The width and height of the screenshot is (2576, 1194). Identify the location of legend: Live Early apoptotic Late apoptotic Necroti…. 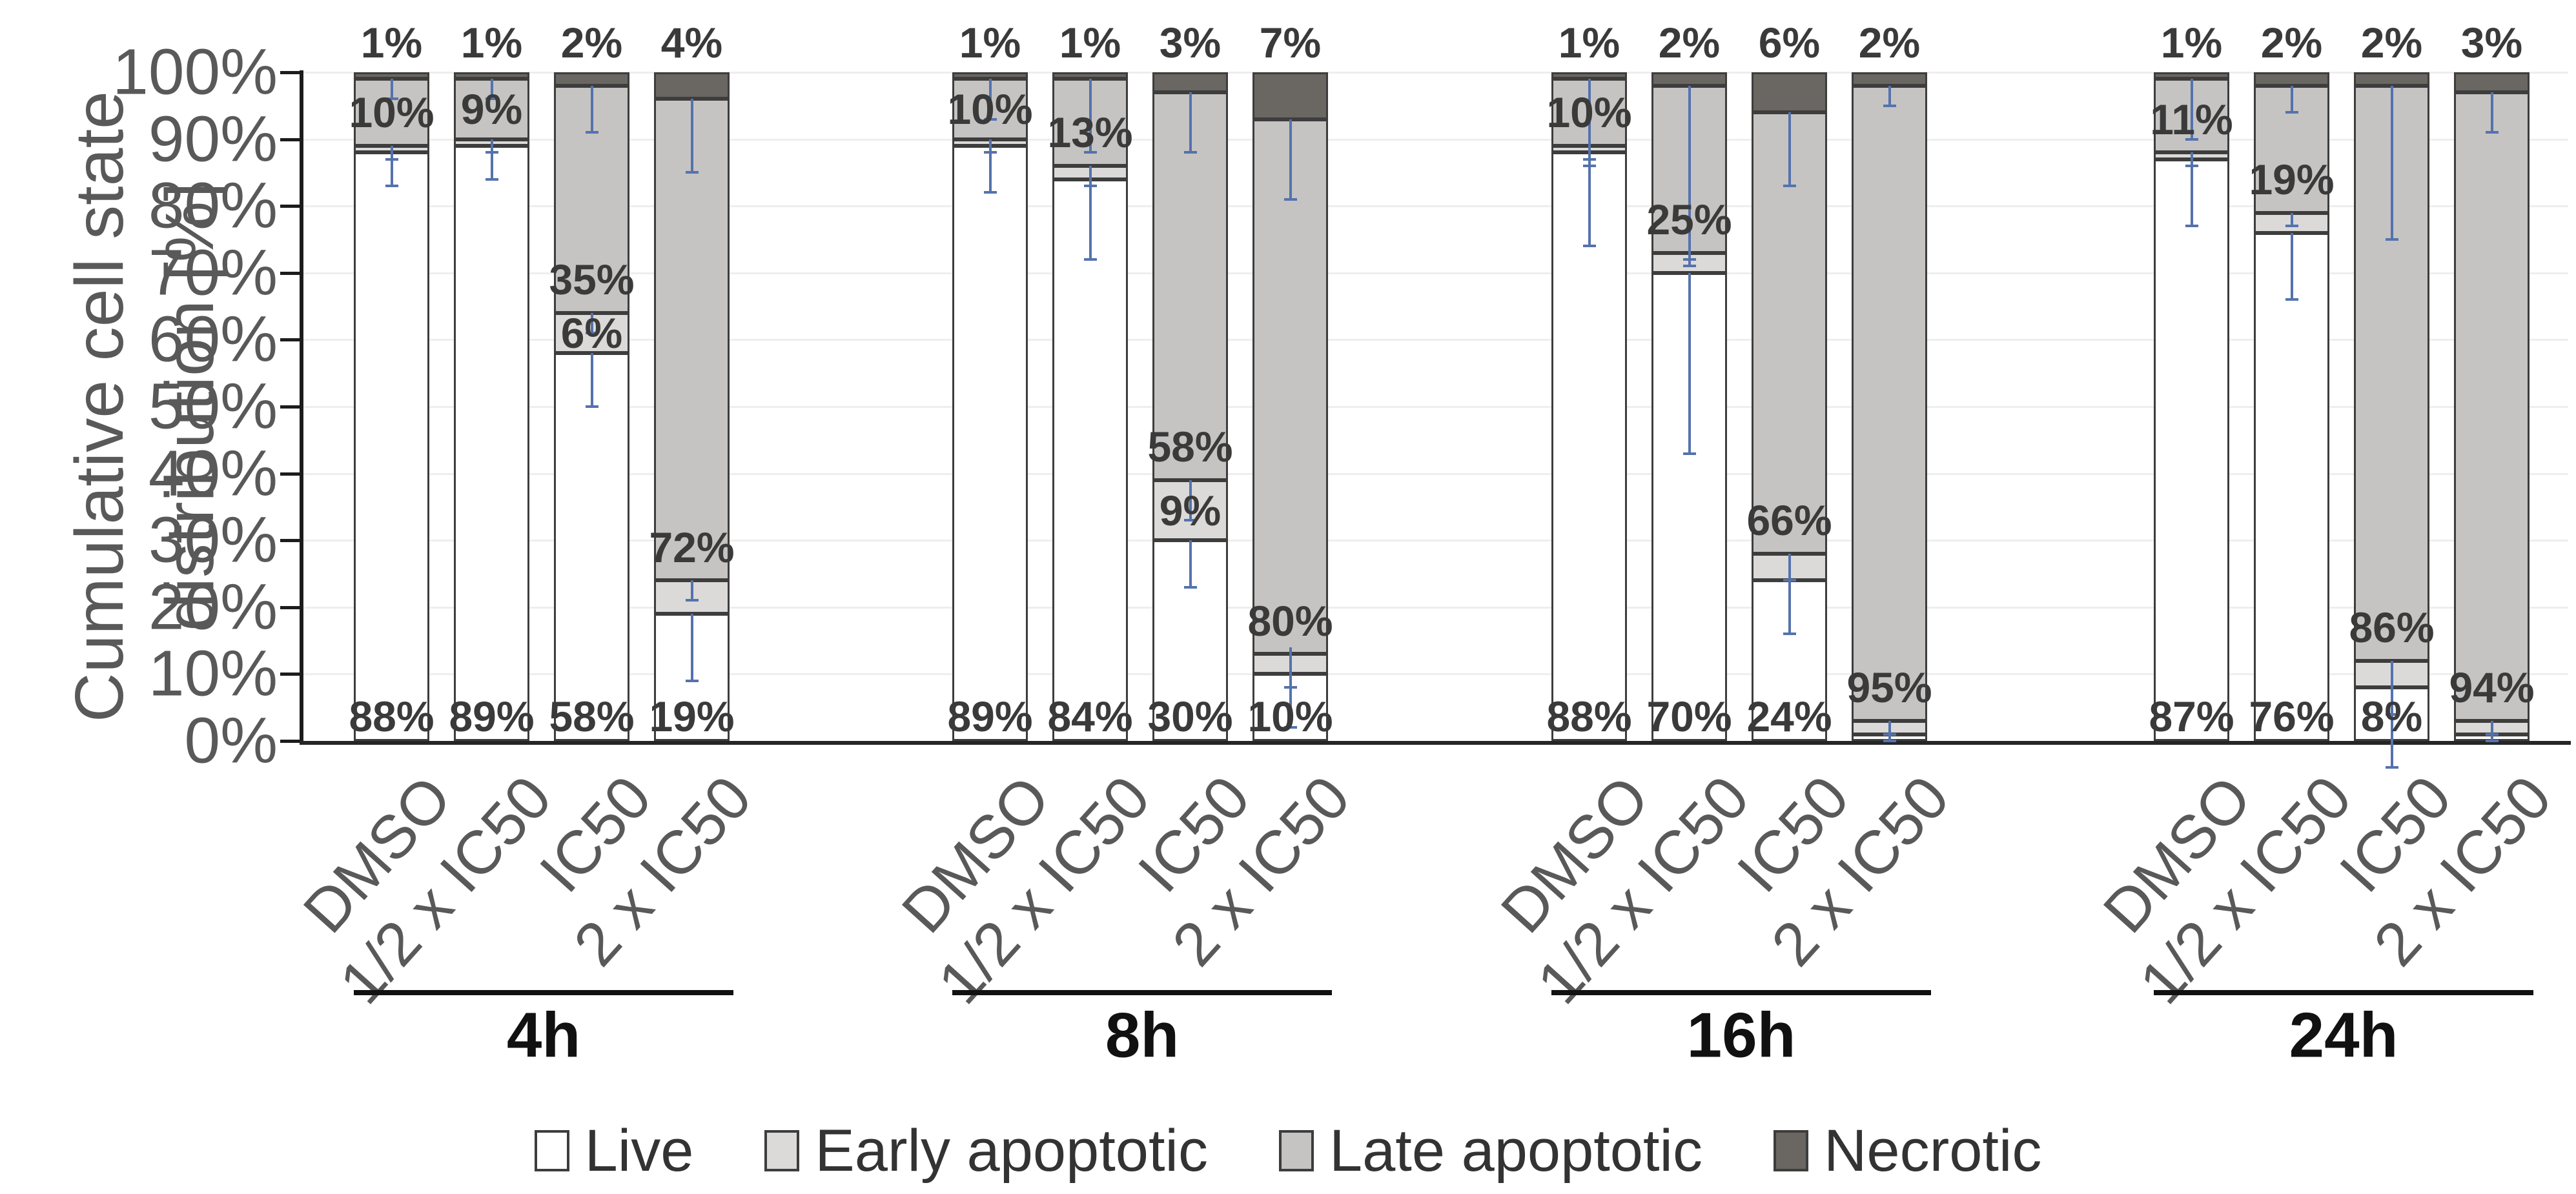
(1288, 1151).